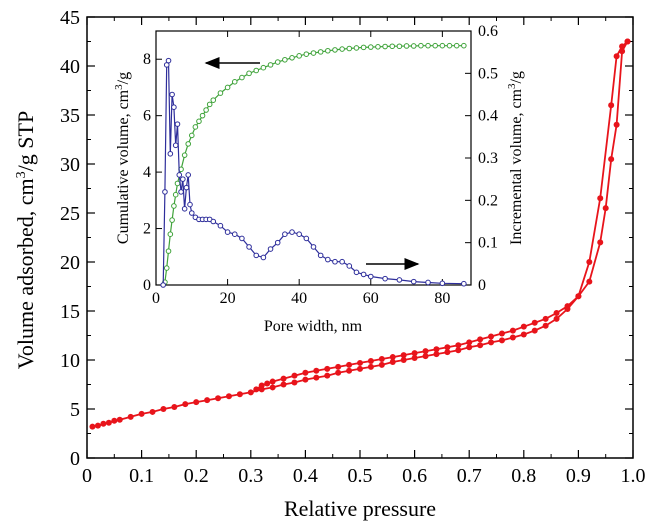 Image resolution: width=661 pixels, height=525 pixels. What do you see at coordinates (119, 87) in the screenshot?
I see `inset-left-y-label-sup: 3` at bounding box center [119, 87].